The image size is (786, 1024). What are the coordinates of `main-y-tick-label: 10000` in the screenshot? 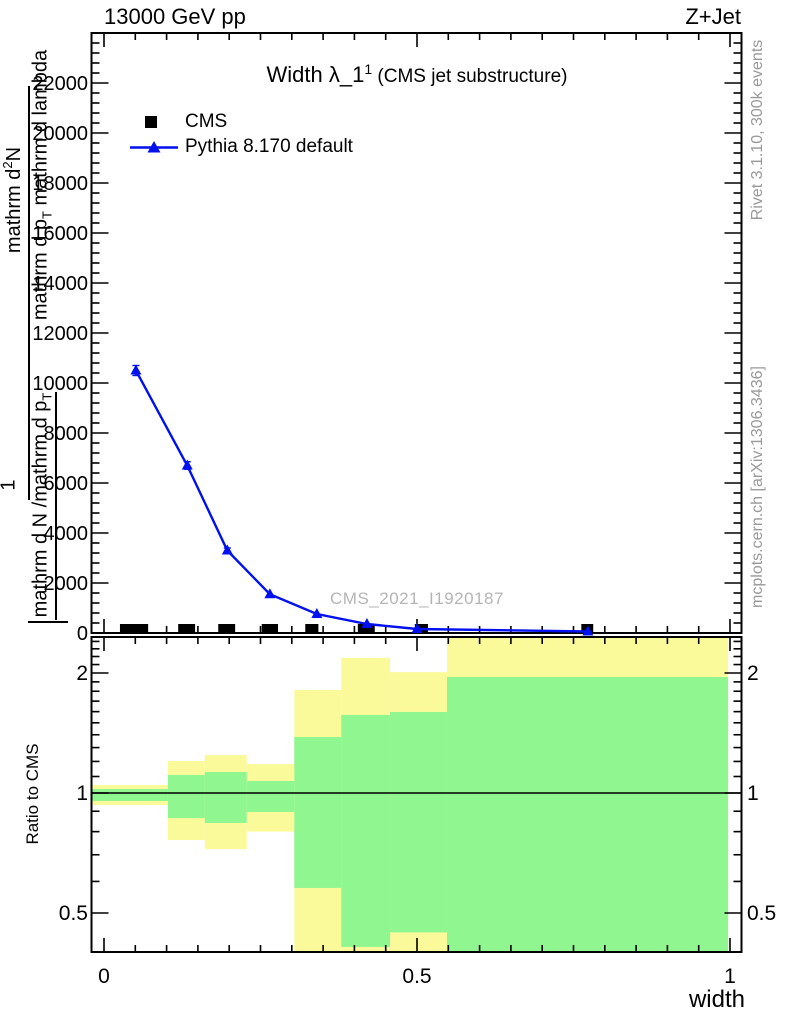 It's located at (60, 384).